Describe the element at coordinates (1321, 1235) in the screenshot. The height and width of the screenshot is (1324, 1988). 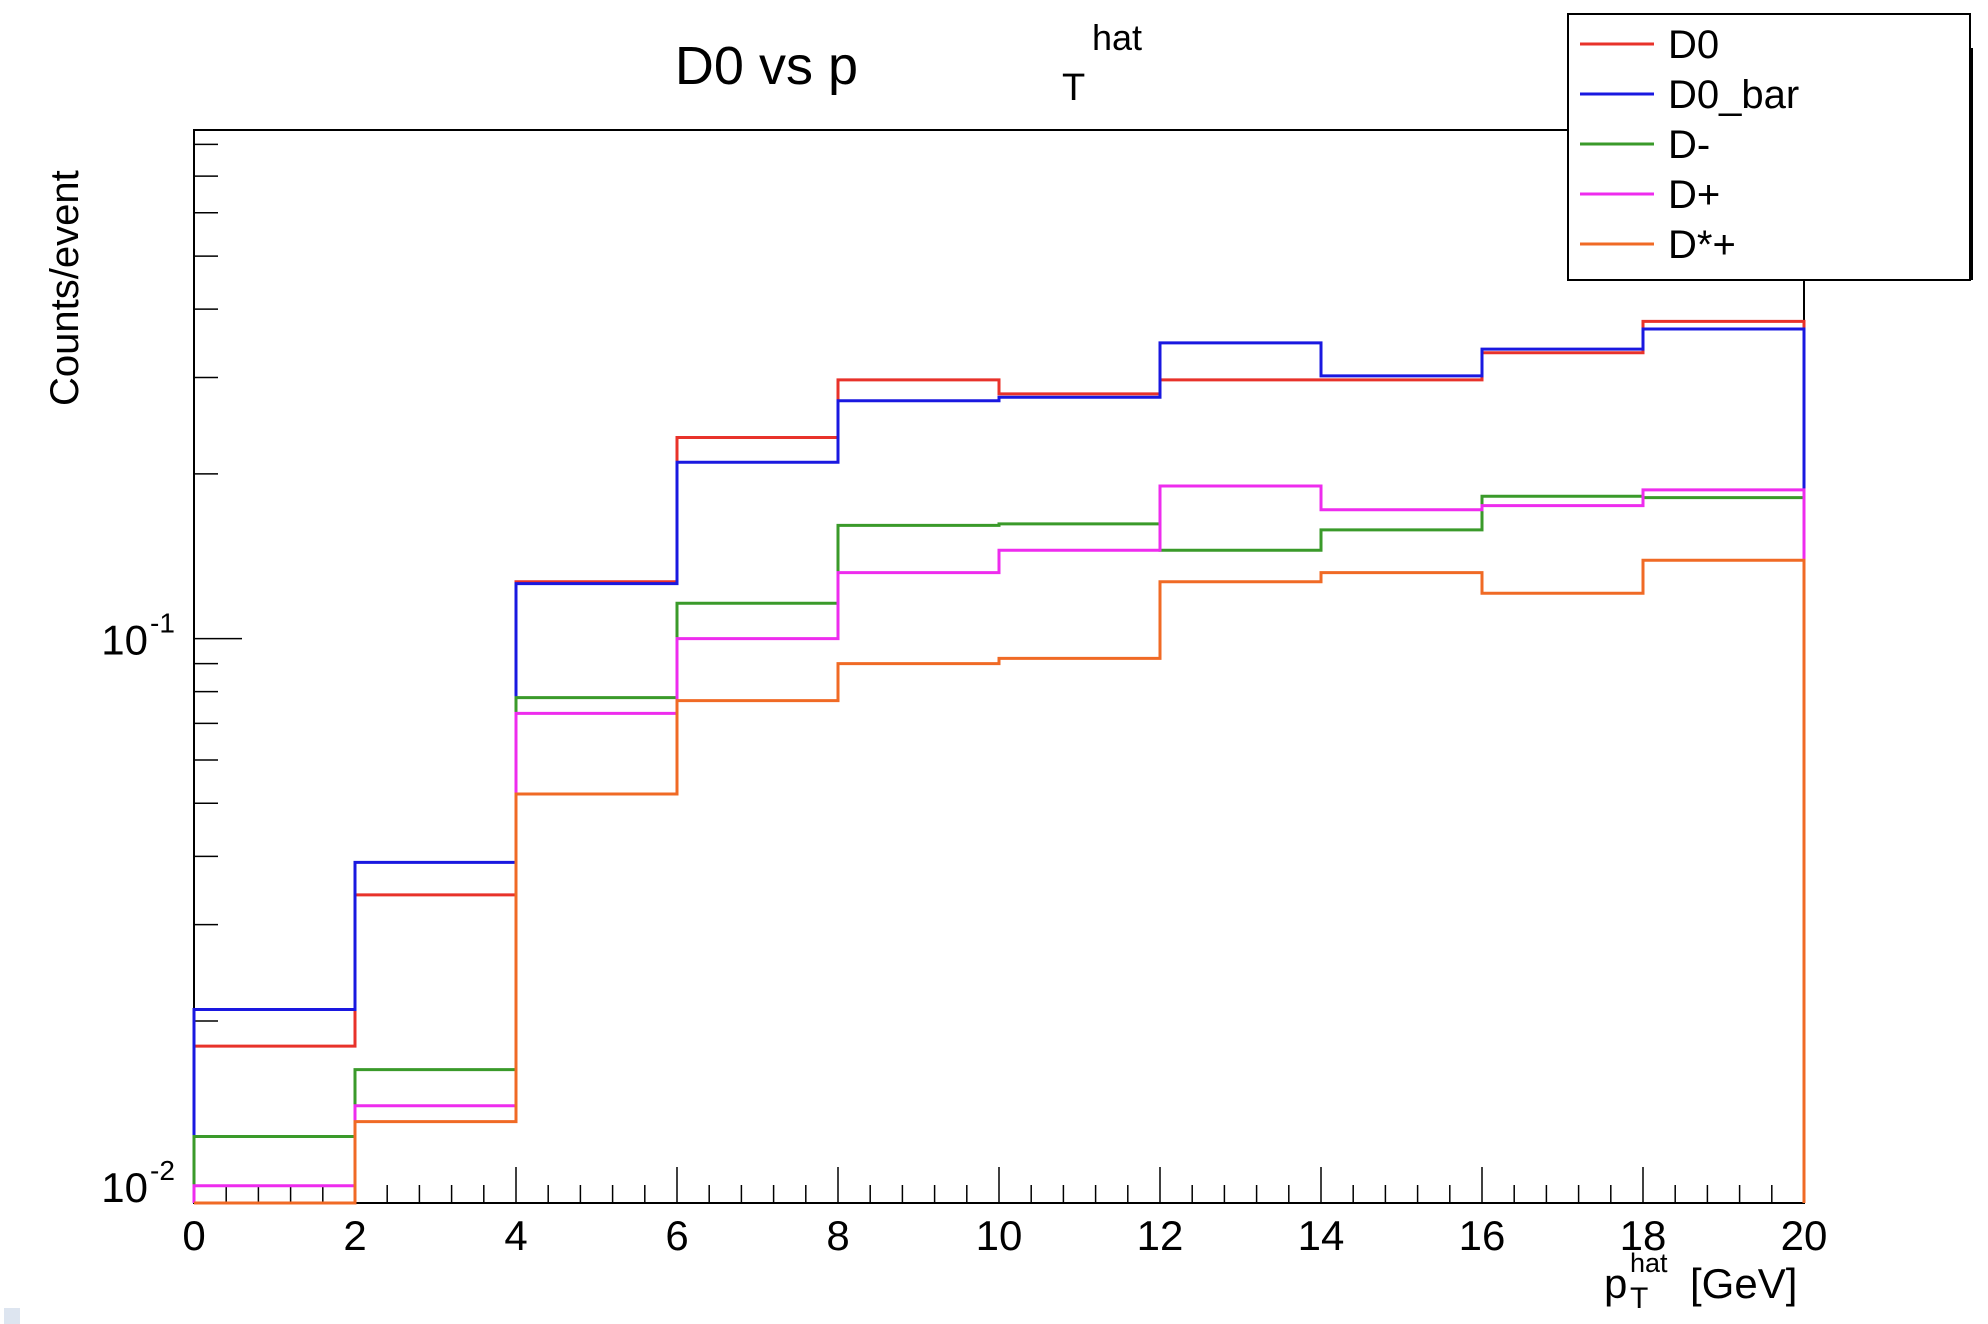
I see `x-tick-label: 14` at that location.